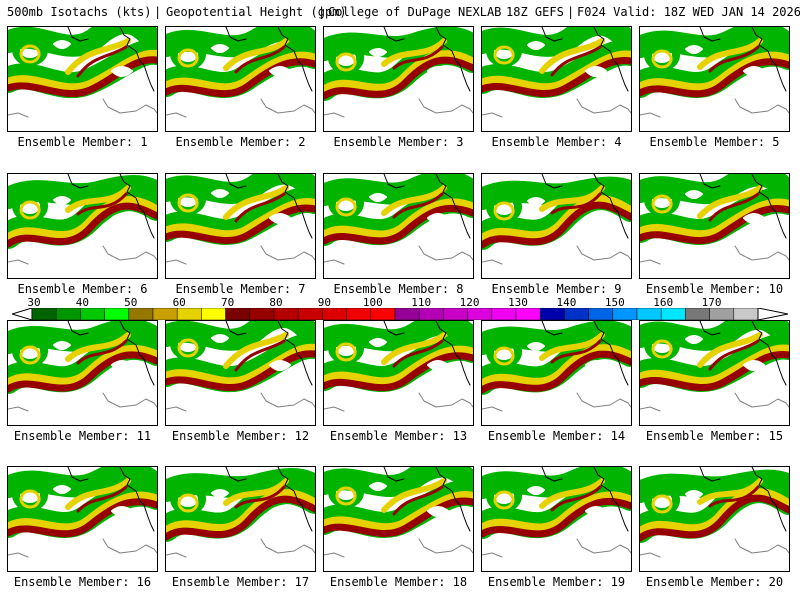 This screenshot has height=600, width=800. What do you see at coordinates (398, 582) in the screenshot?
I see `ensemble-member-label: Ensemble Member: 18` at bounding box center [398, 582].